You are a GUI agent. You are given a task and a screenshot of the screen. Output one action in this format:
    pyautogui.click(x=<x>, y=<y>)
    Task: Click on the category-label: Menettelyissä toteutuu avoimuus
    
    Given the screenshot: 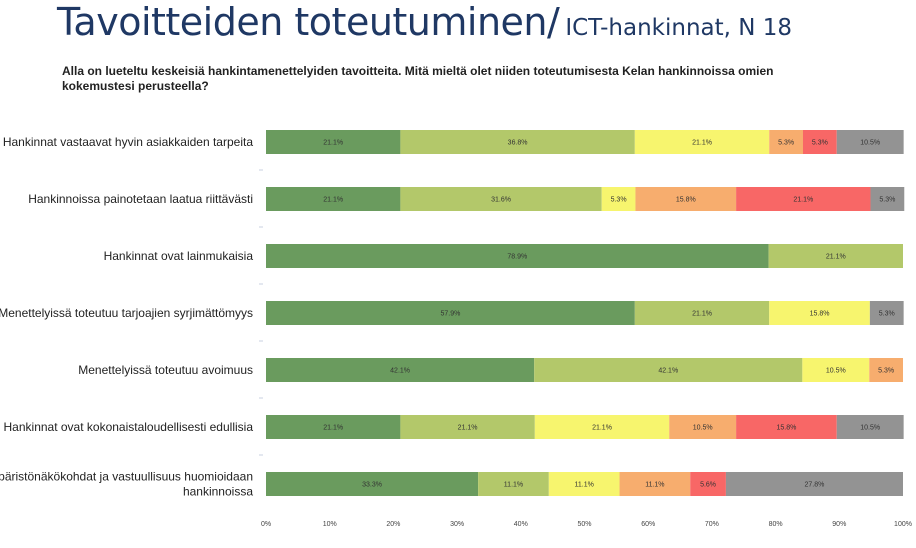 What is the action you would take?
    pyautogui.click(x=165, y=370)
    